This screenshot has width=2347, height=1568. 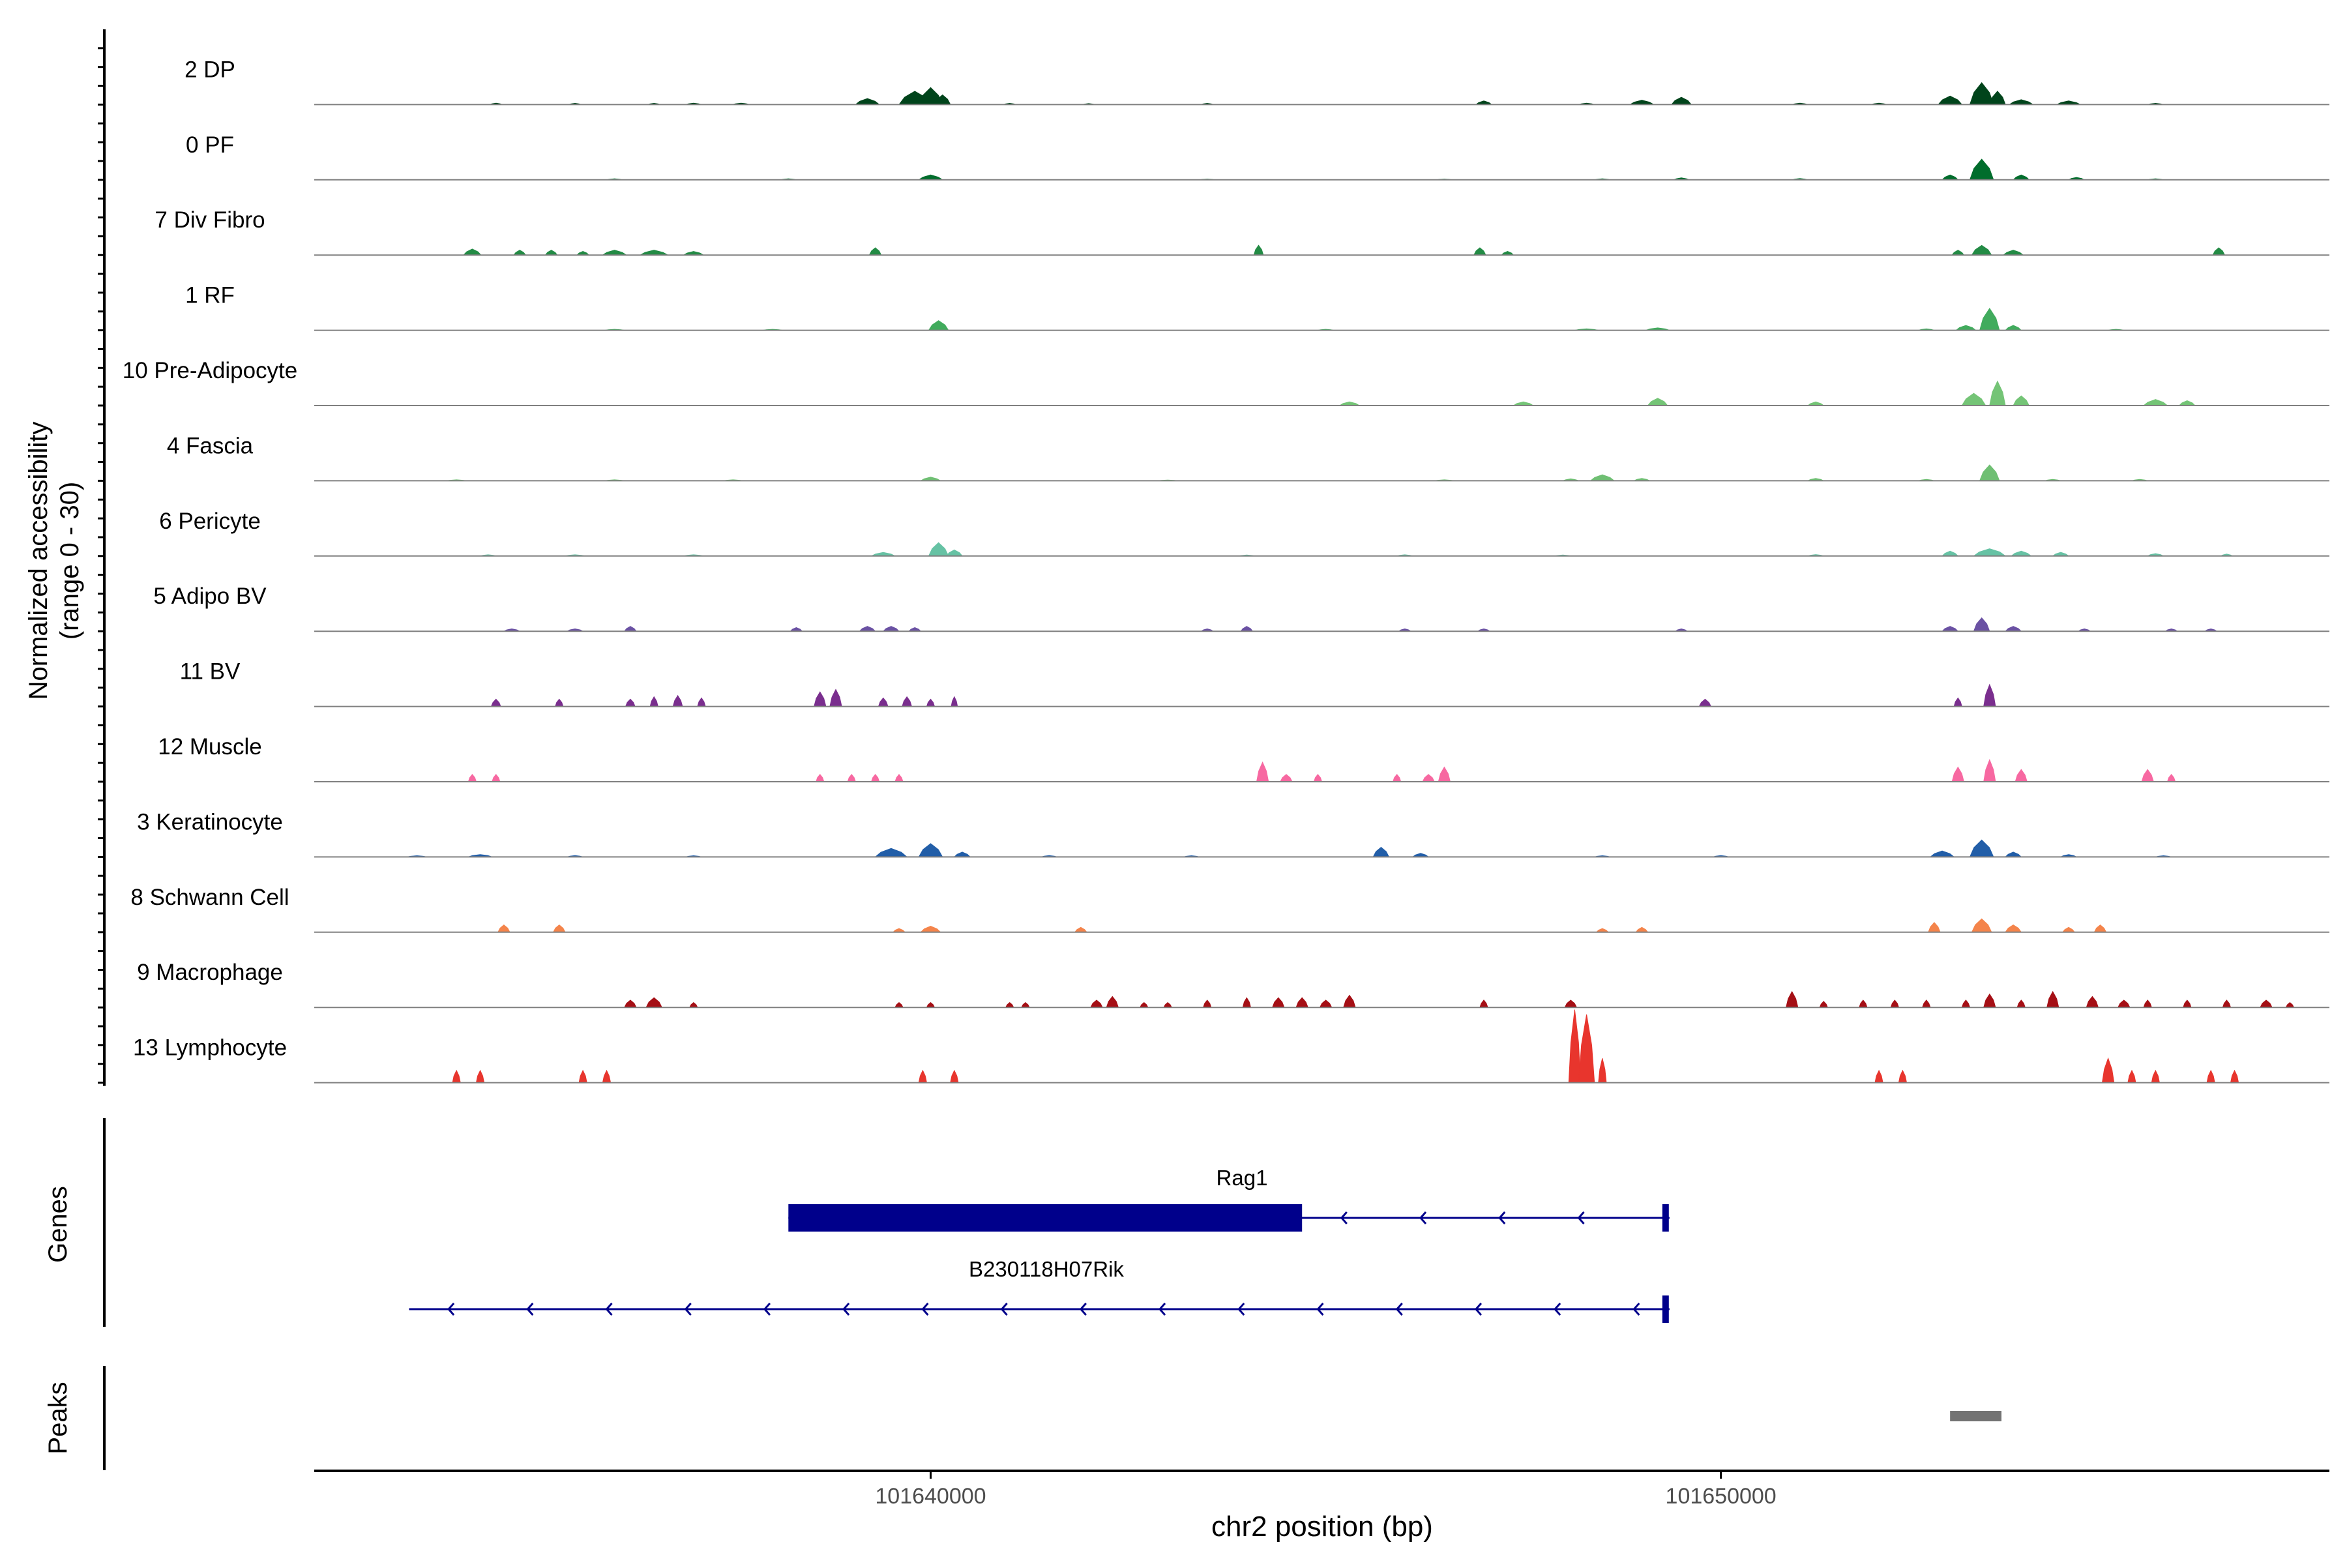 What do you see at coordinates (1242, 1178) in the screenshot?
I see `gene-name-label: Rag1` at bounding box center [1242, 1178].